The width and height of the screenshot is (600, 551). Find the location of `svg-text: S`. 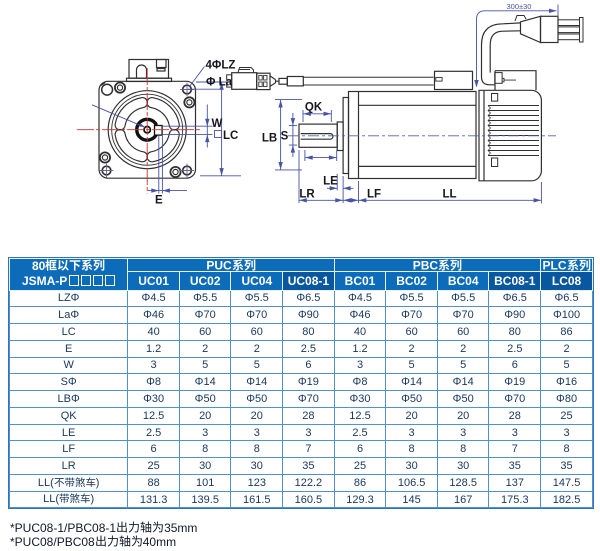

svg-text: S is located at coordinates (285, 137).